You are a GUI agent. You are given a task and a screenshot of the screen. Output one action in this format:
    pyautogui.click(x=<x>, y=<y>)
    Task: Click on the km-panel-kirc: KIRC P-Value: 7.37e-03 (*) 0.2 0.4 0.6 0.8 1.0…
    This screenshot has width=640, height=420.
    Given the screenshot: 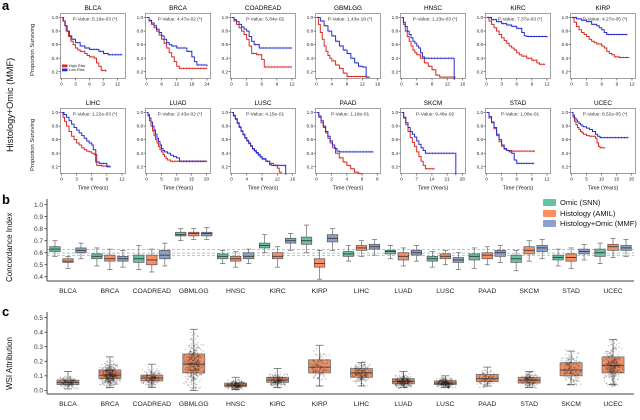 What is the action you would take?
    pyautogui.click(x=514, y=46)
    